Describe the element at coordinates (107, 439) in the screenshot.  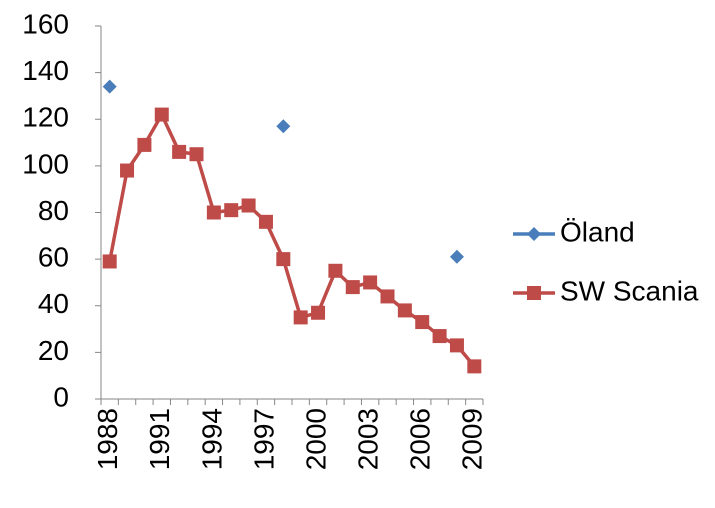
I see `x-tick-label: 1988` at that location.